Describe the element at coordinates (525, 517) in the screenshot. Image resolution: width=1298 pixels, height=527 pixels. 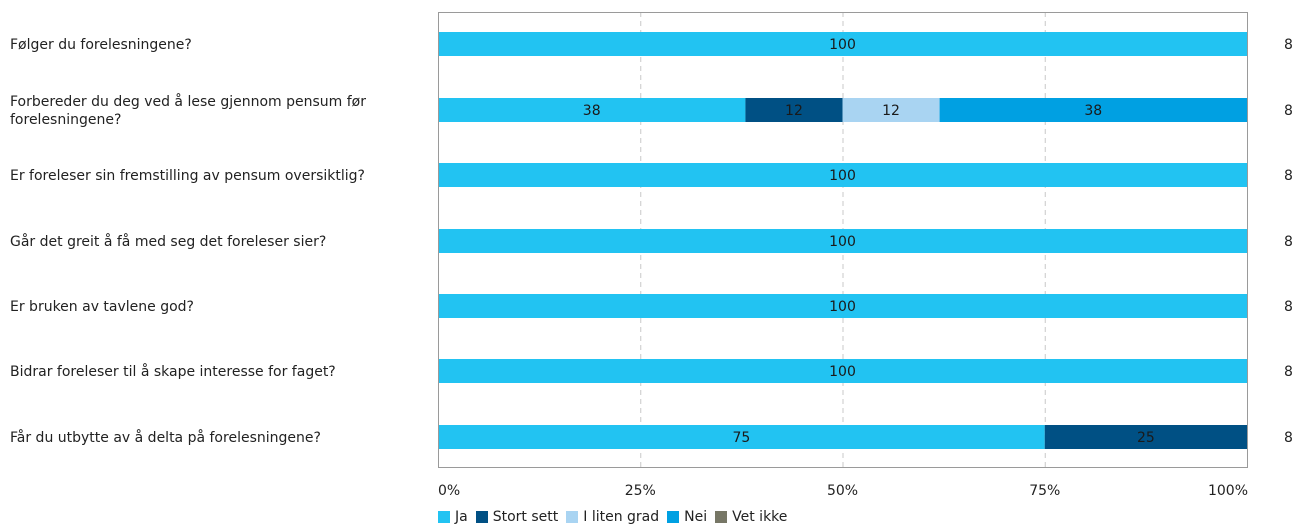
I see `legend-label: Stort sett` at that location.